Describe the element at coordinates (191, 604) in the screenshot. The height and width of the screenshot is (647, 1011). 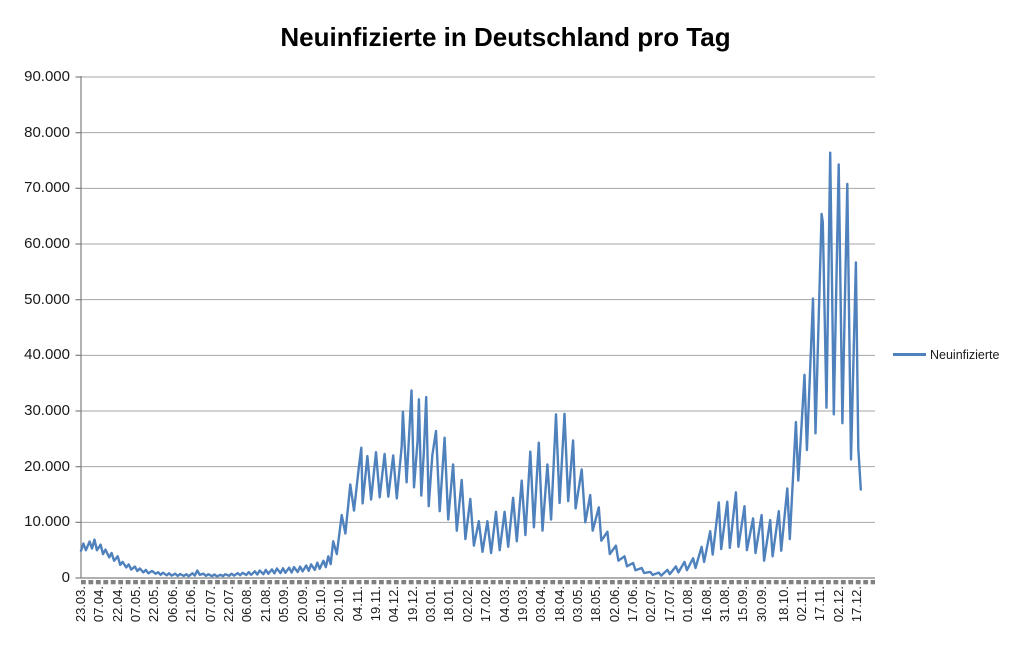
I see `x-axis-label: 21.06.` at that location.